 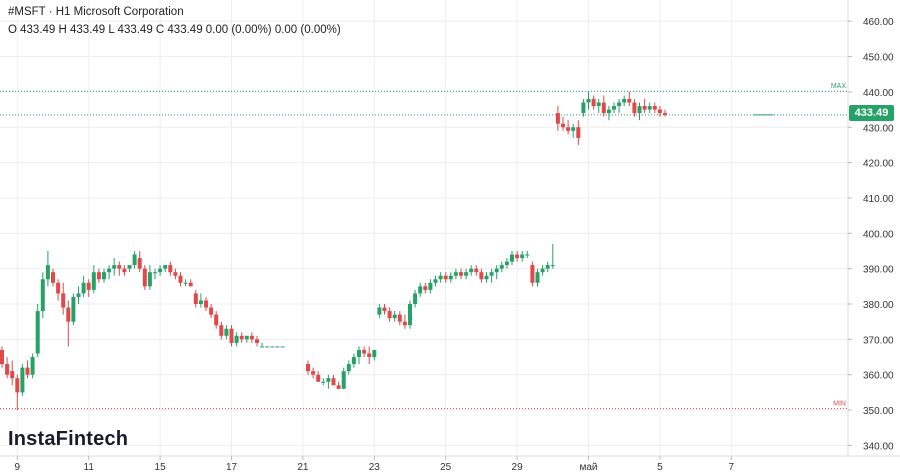 What do you see at coordinates (878, 164) in the screenshot?
I see `y-tick-label: 420.00` at bounding box center [878, 164].